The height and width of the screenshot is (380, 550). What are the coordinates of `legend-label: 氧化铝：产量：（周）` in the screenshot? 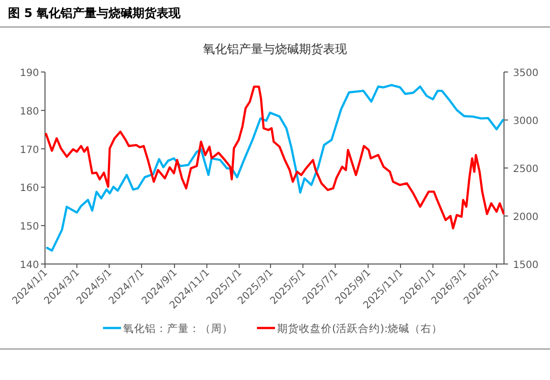 It's located at (178, 328).